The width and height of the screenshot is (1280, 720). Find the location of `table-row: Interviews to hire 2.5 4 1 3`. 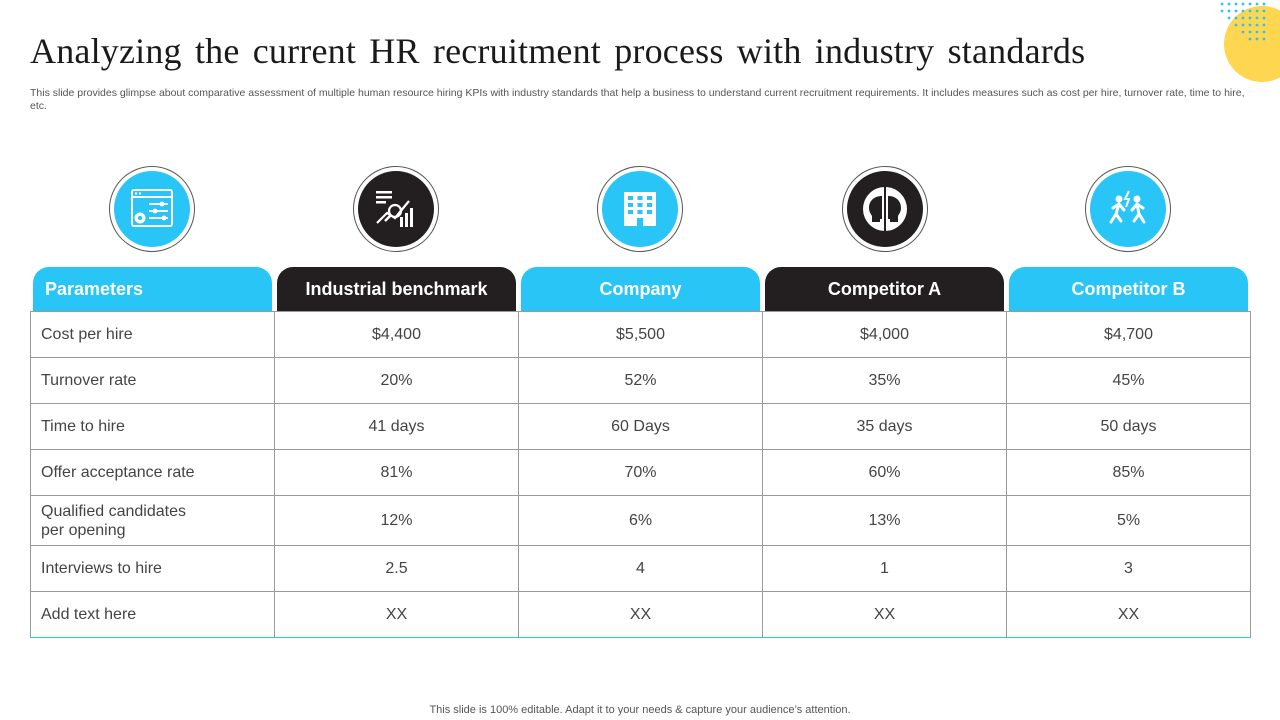

table-row: Interviews to hire 2.5 4 1 3 is located at coordinates (640, 568).